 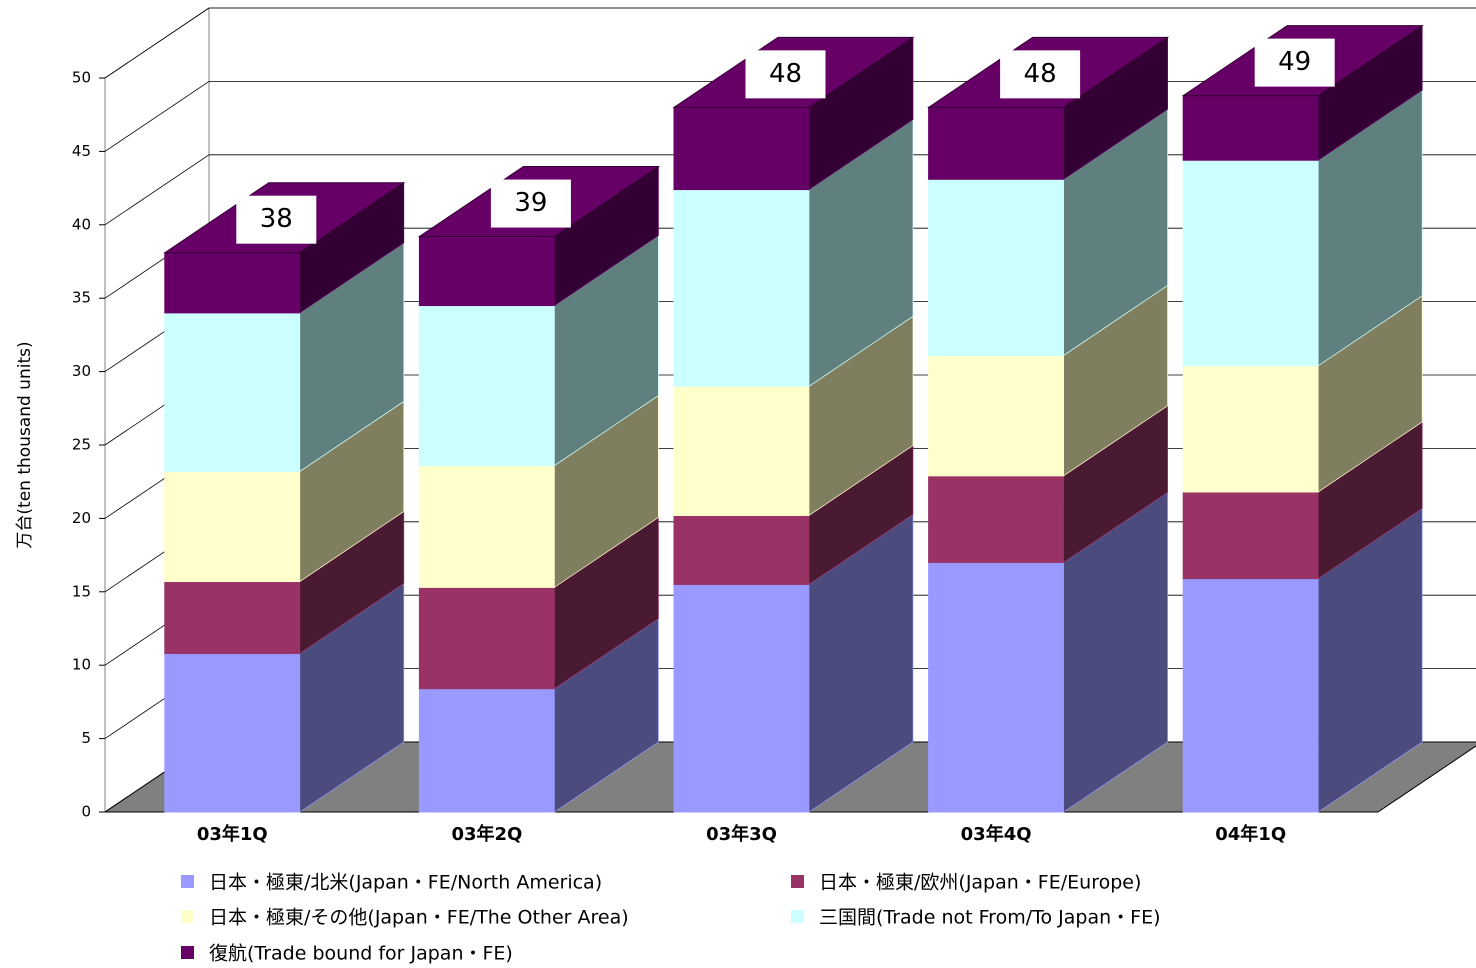 What do you see at coordinates (741, 834) in the screenshot?
I see `x-tick-label: 03年3Q` at bounding box center [741, 834].